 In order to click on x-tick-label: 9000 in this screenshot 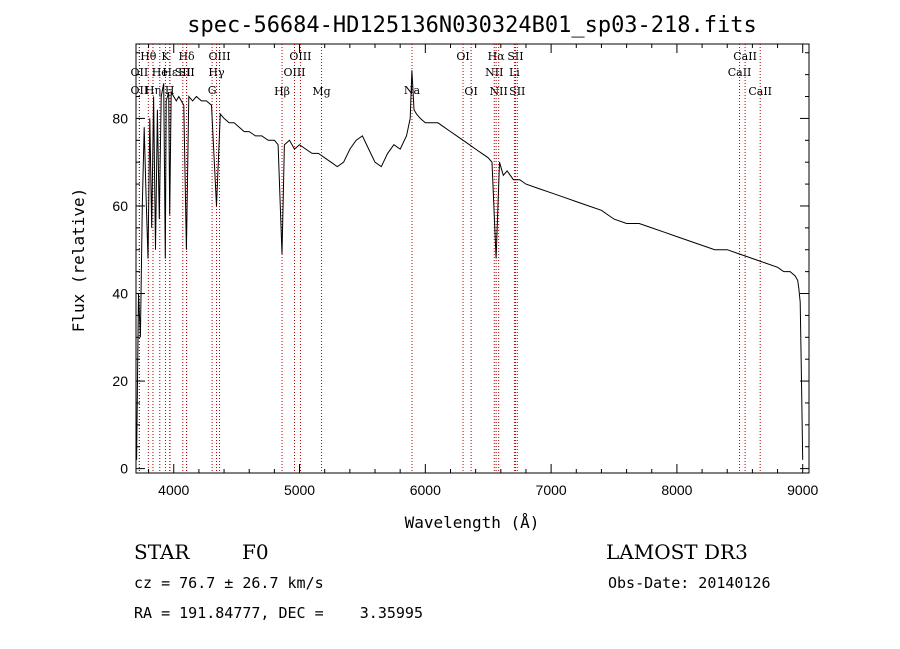, I will do `click(802, 490)`.